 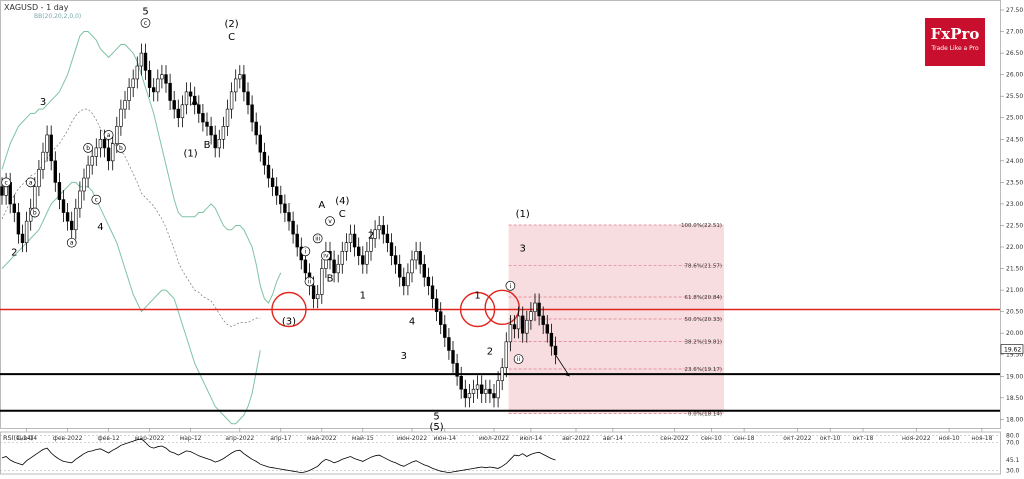 I want to click on fib-label: 23.6%(19.17), so click(x=703, y=370).